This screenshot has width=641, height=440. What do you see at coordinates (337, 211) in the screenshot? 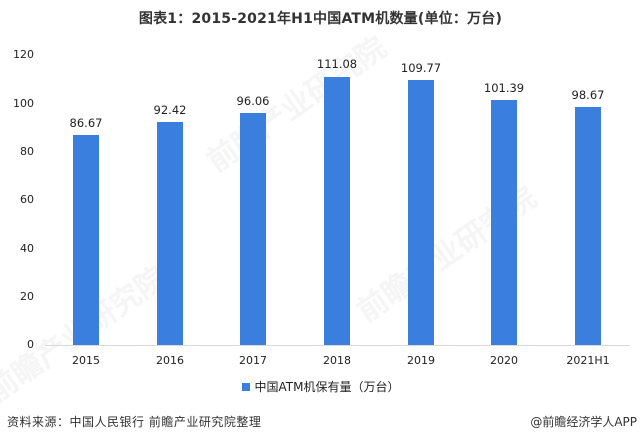
I see `bar-2018` at bounding box center [337, 211].